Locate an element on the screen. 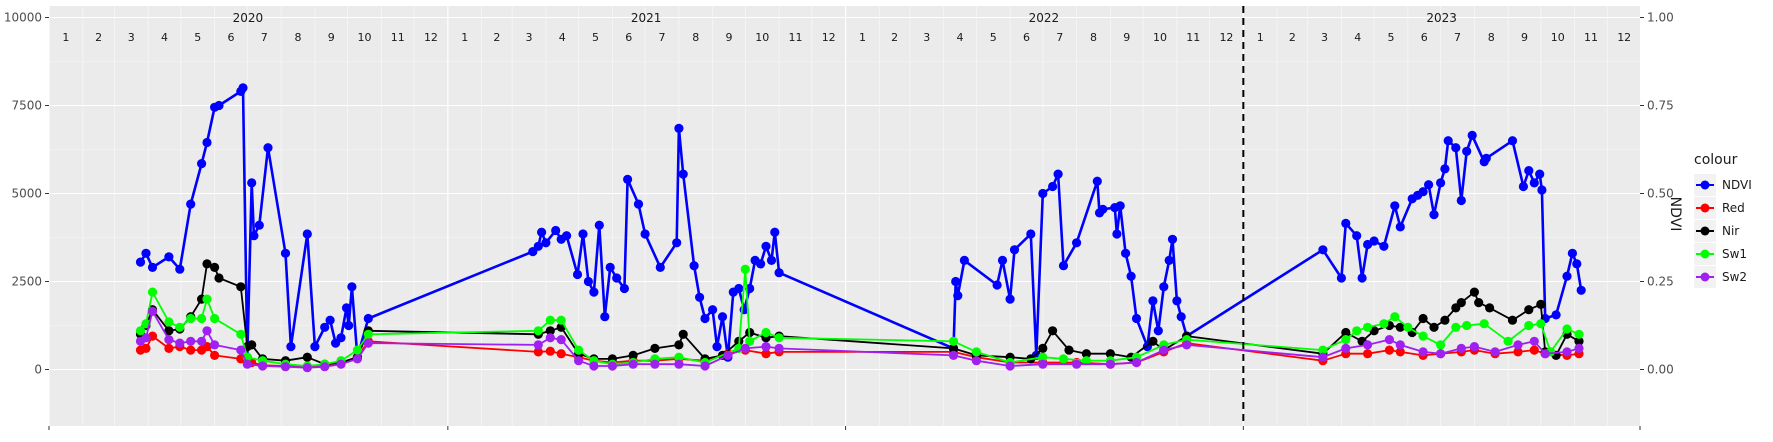 This screenshot has width=1773, height=442. month-label: 11 is located at coordinates (1193, 37).